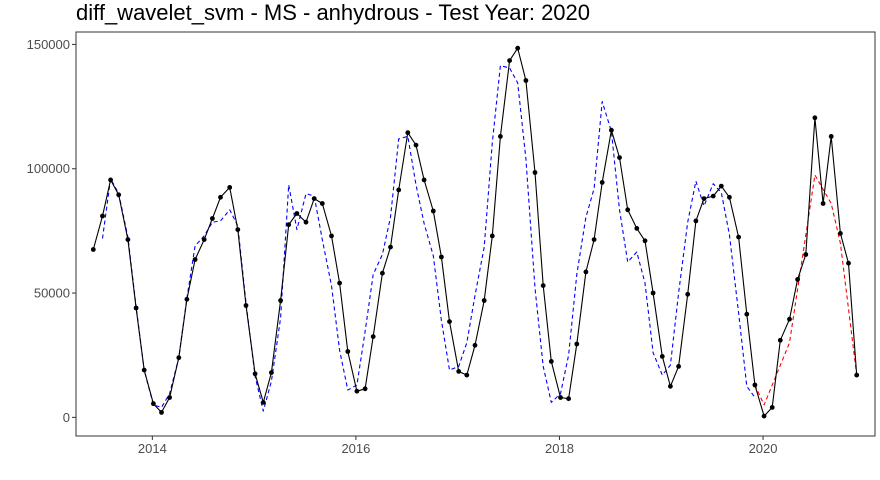 This screenshot has height=480, width=880. What do you see at coordinates (48, 168) in the screenshot?
I see `y-tick-label: 100000` at bounding box center [48, 168].